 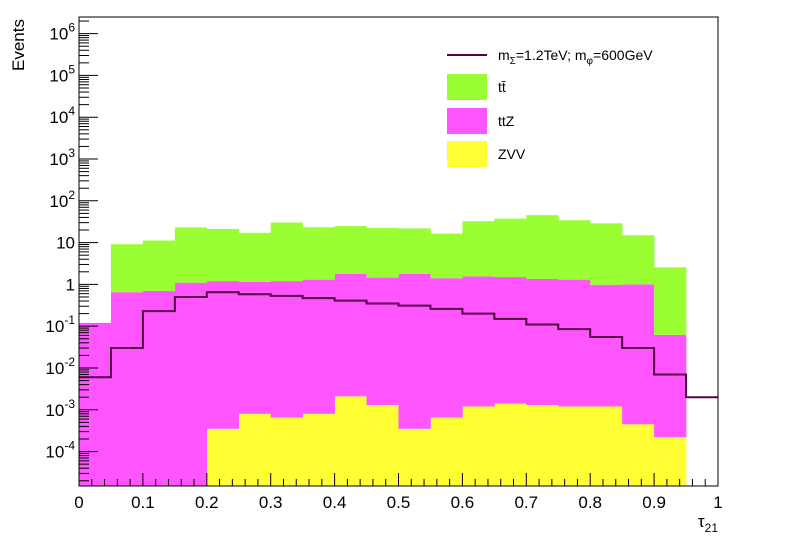 I want to click on x-axis-title-symbol: τ, so click(x=701, y=521).